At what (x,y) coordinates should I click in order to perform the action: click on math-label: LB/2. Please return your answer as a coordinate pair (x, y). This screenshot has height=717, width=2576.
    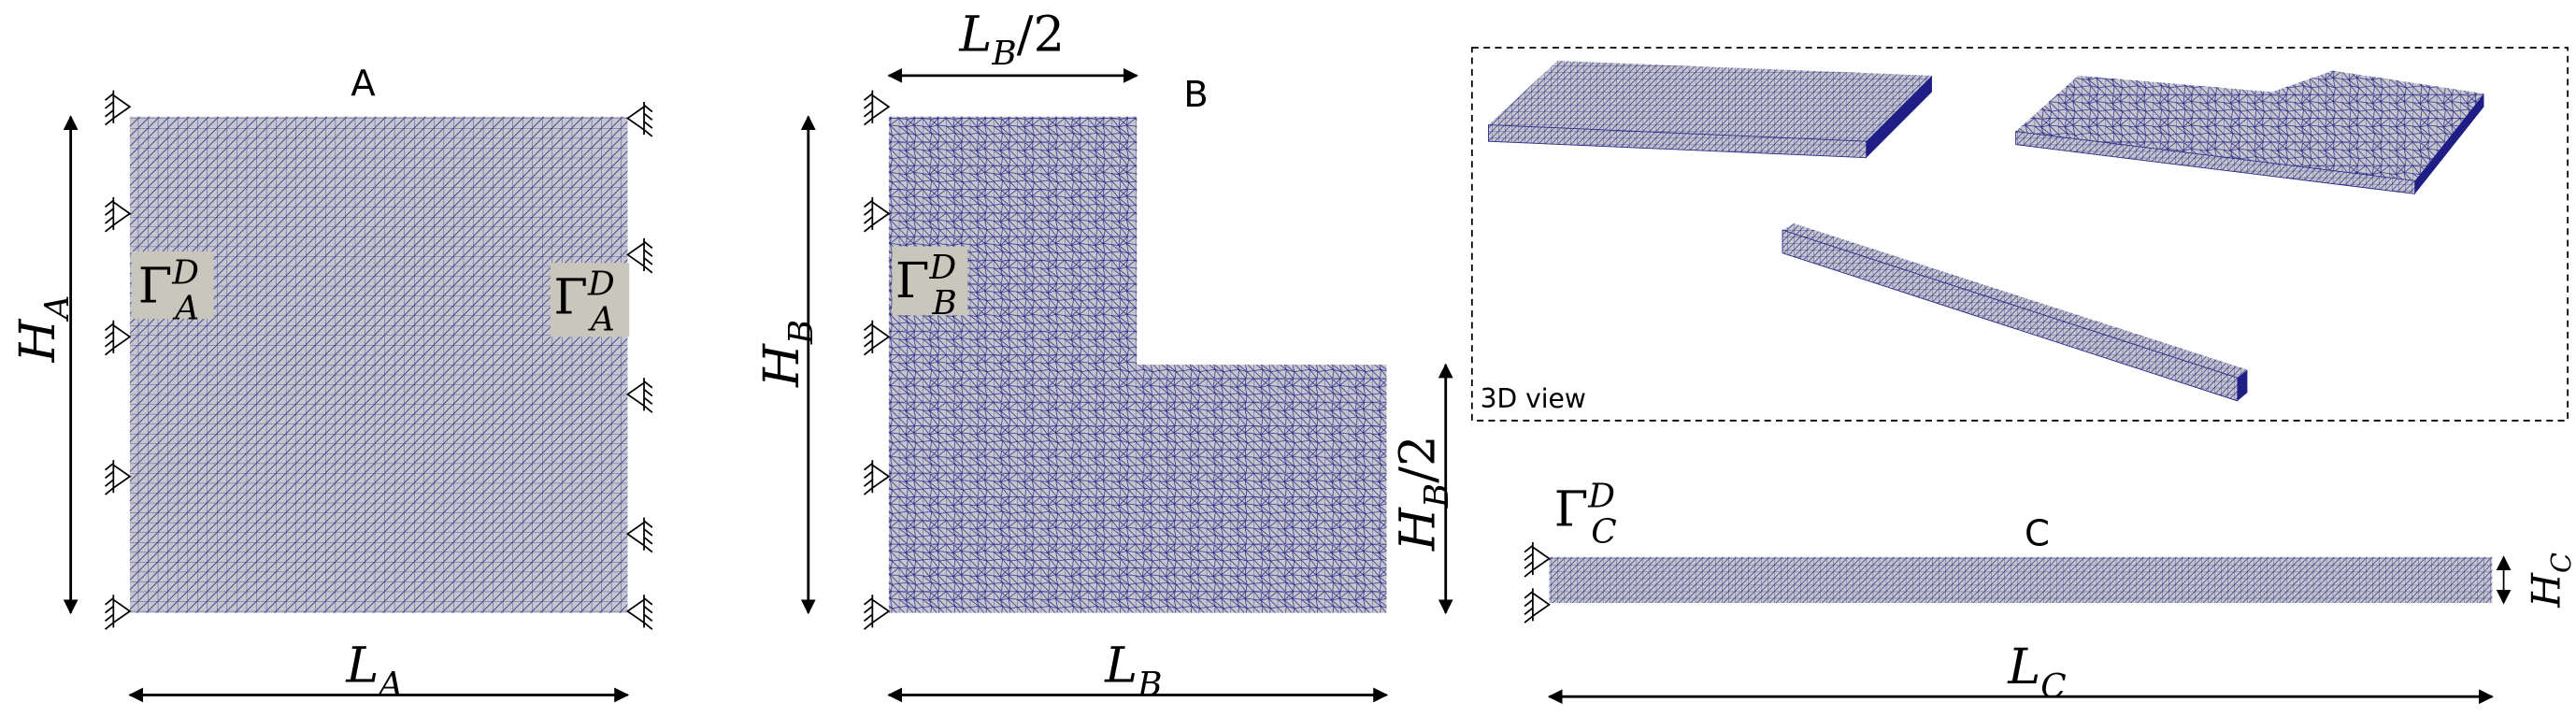
    Looking at the image, I should click on (1011, 39).